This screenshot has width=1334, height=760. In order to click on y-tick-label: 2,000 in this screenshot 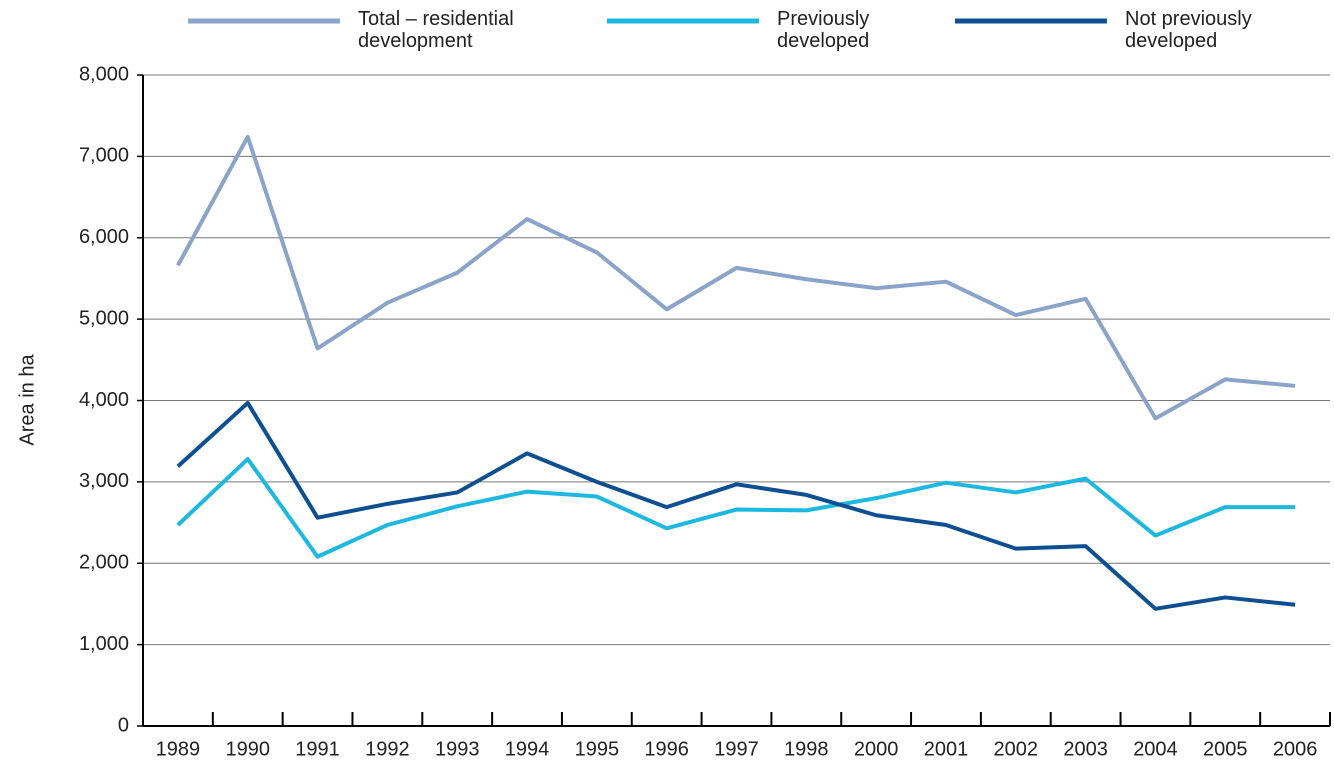, I will do `click(104, 563)`.